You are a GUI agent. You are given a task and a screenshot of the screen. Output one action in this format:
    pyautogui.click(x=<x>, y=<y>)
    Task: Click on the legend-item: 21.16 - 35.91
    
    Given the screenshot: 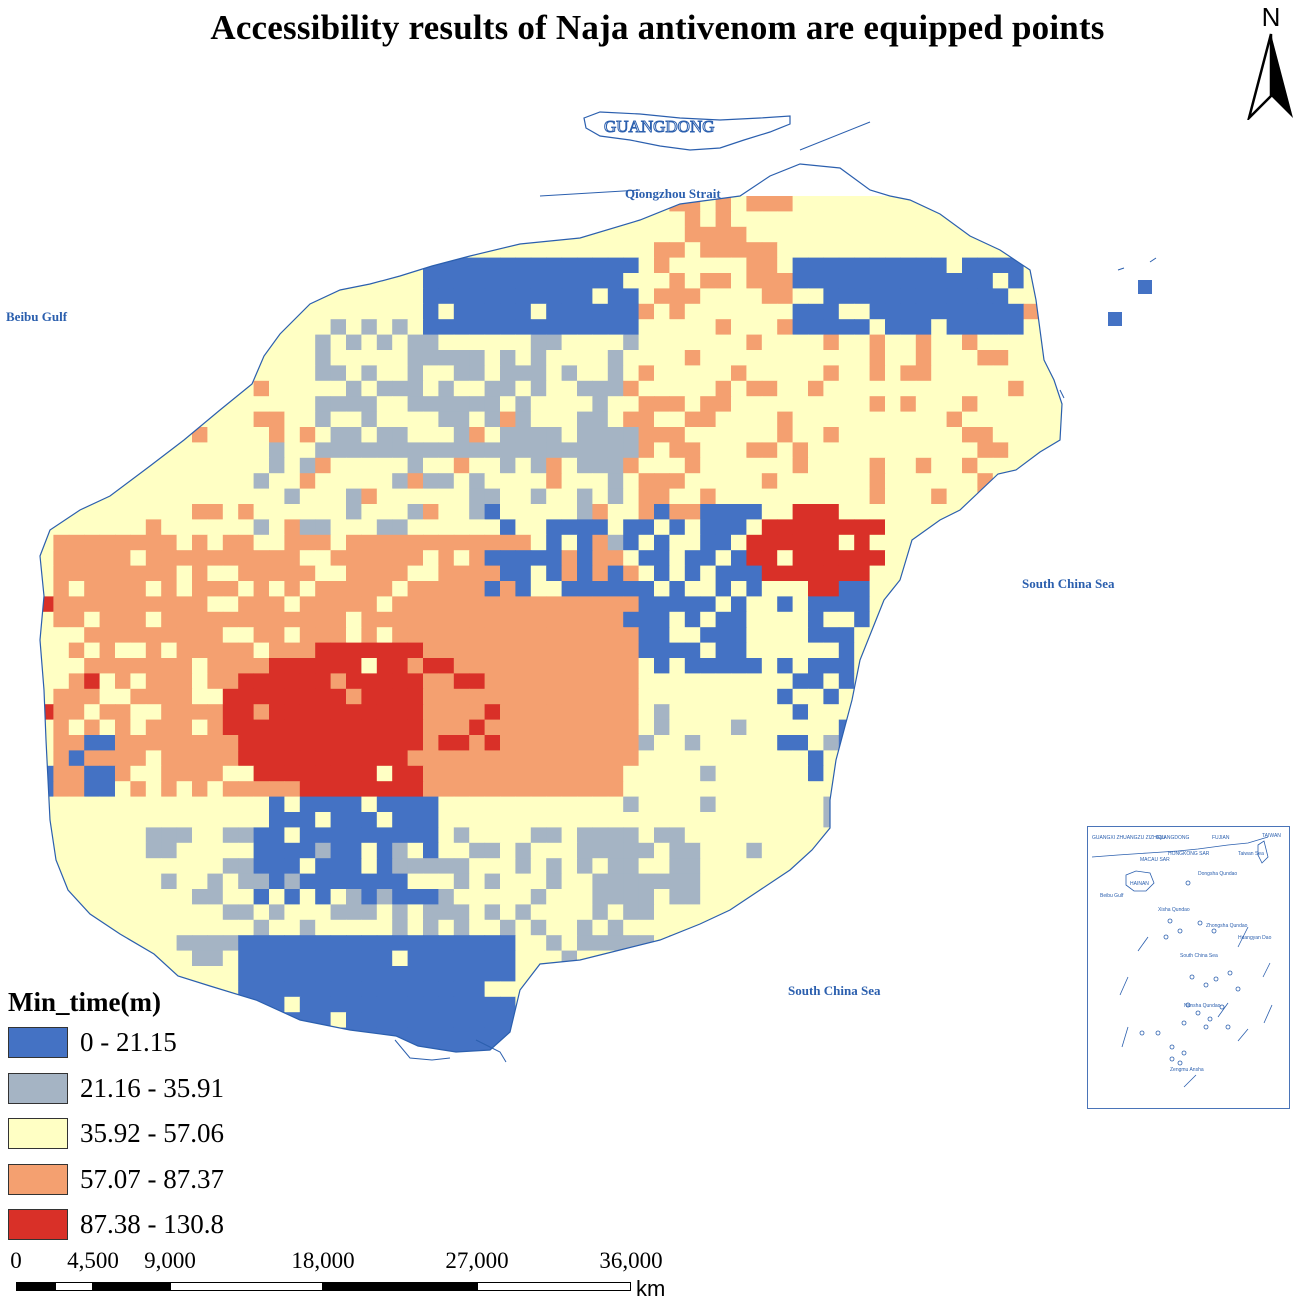 What is the action you would take?
    pyautogui.click(x=153, y=1093)
    